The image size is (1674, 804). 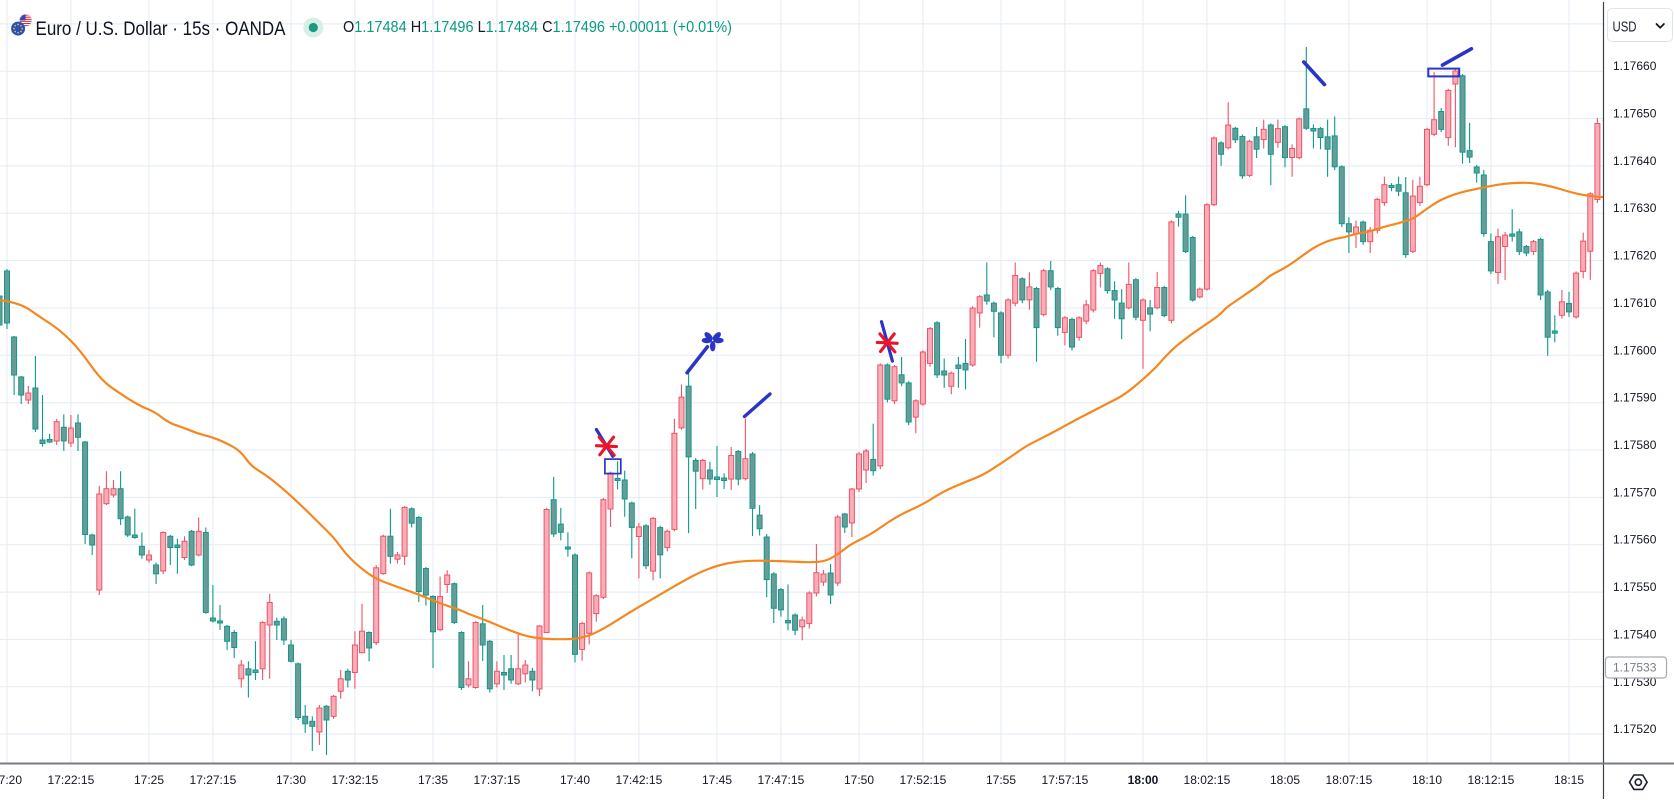 I want to click on svg-text: 1.17560, so click(x=1635, y=540).